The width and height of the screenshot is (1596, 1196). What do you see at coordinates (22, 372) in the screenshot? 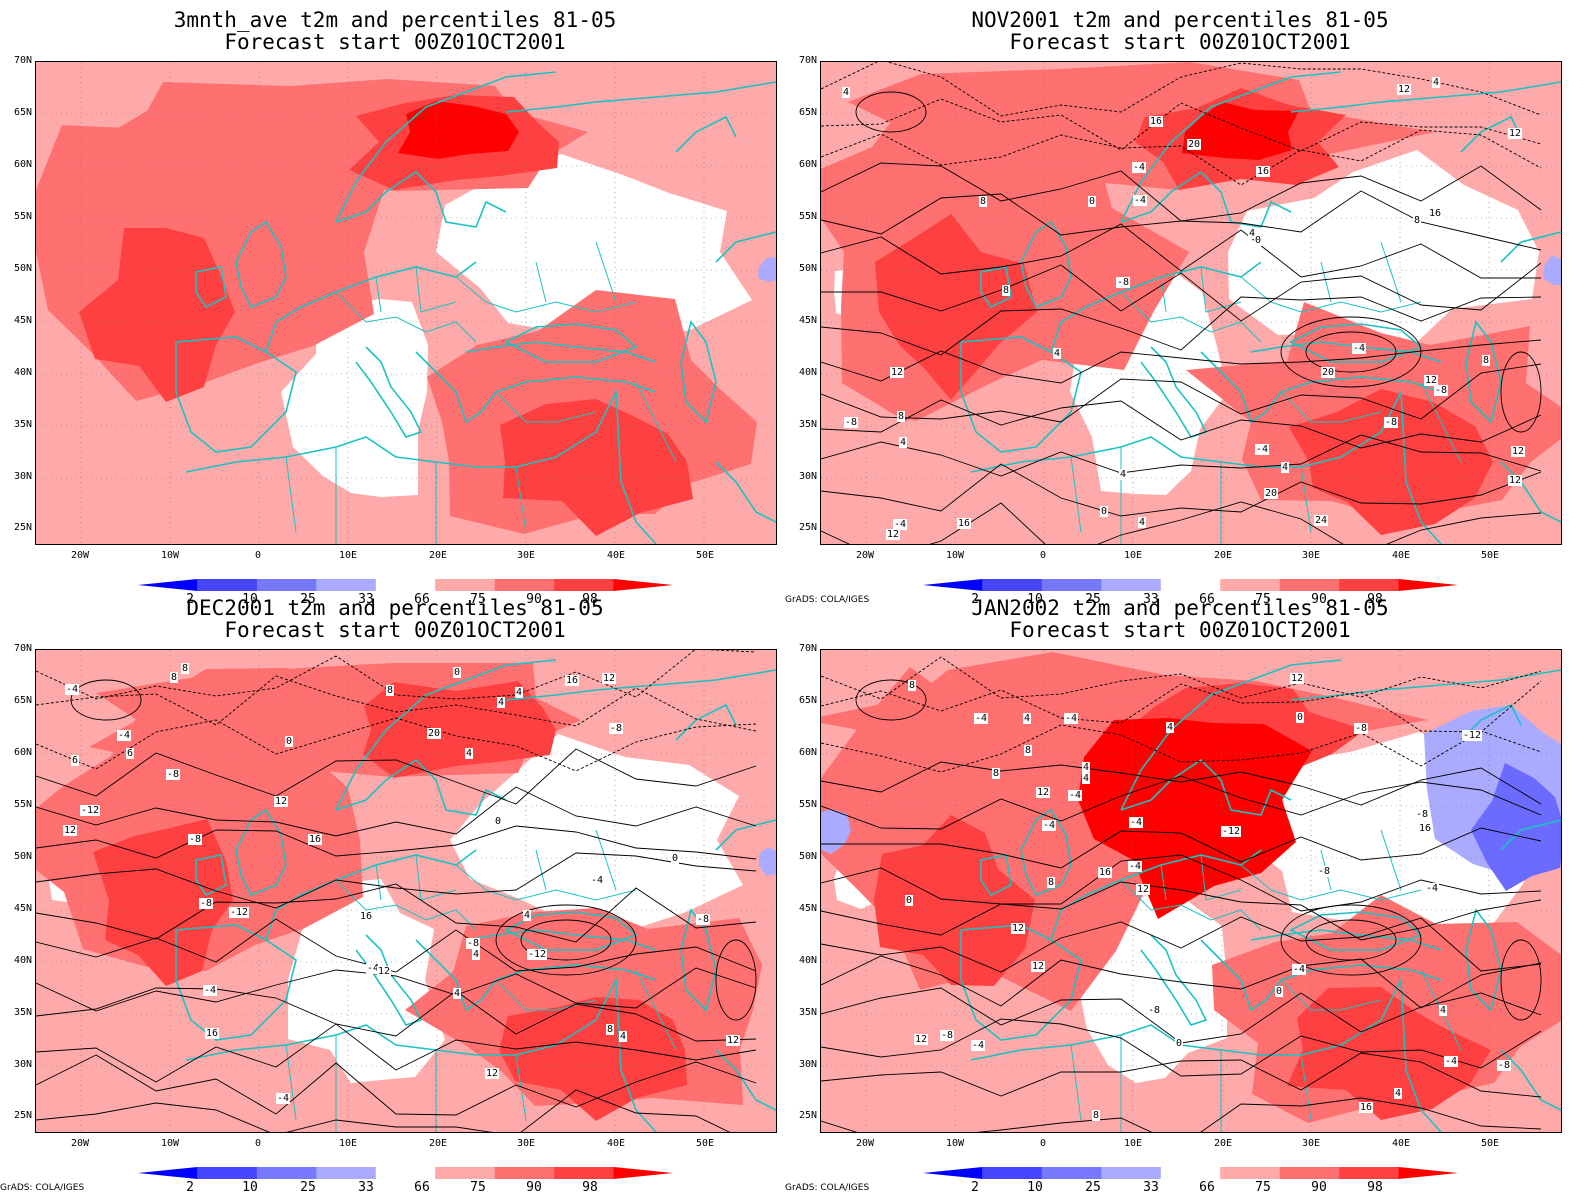
I see `latitude-label: 40N` at bounding box center [22, 372].